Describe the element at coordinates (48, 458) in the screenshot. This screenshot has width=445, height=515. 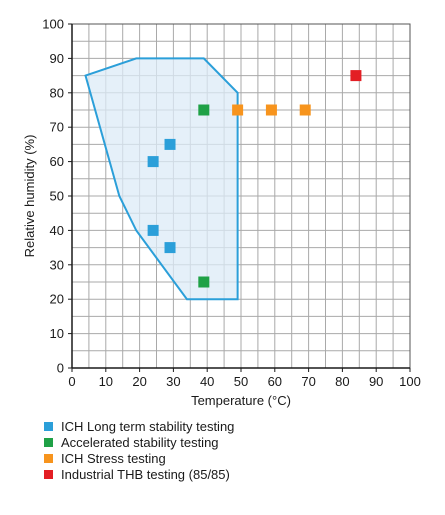
I see `legend-swatch-stress` at that location.